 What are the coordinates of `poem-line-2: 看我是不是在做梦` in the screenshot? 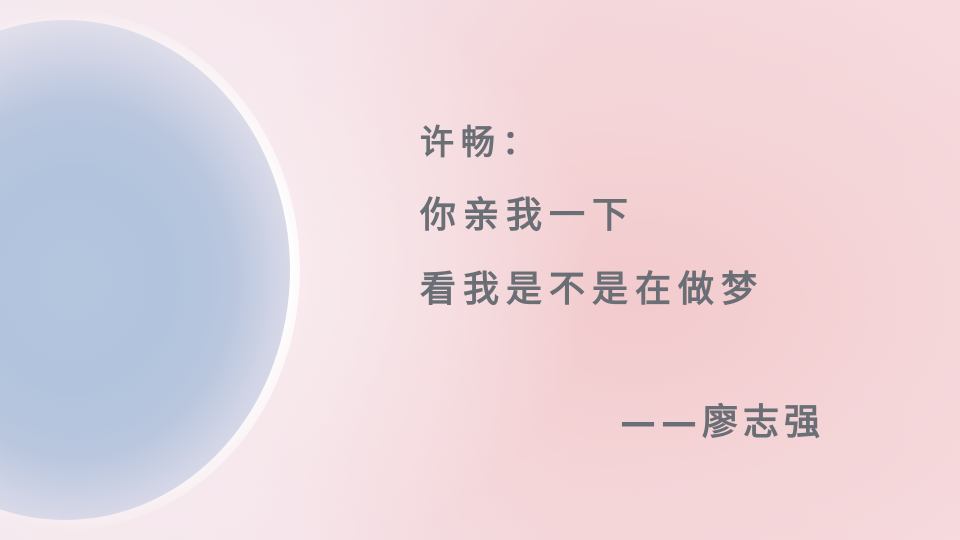 It's located at (592, 289).